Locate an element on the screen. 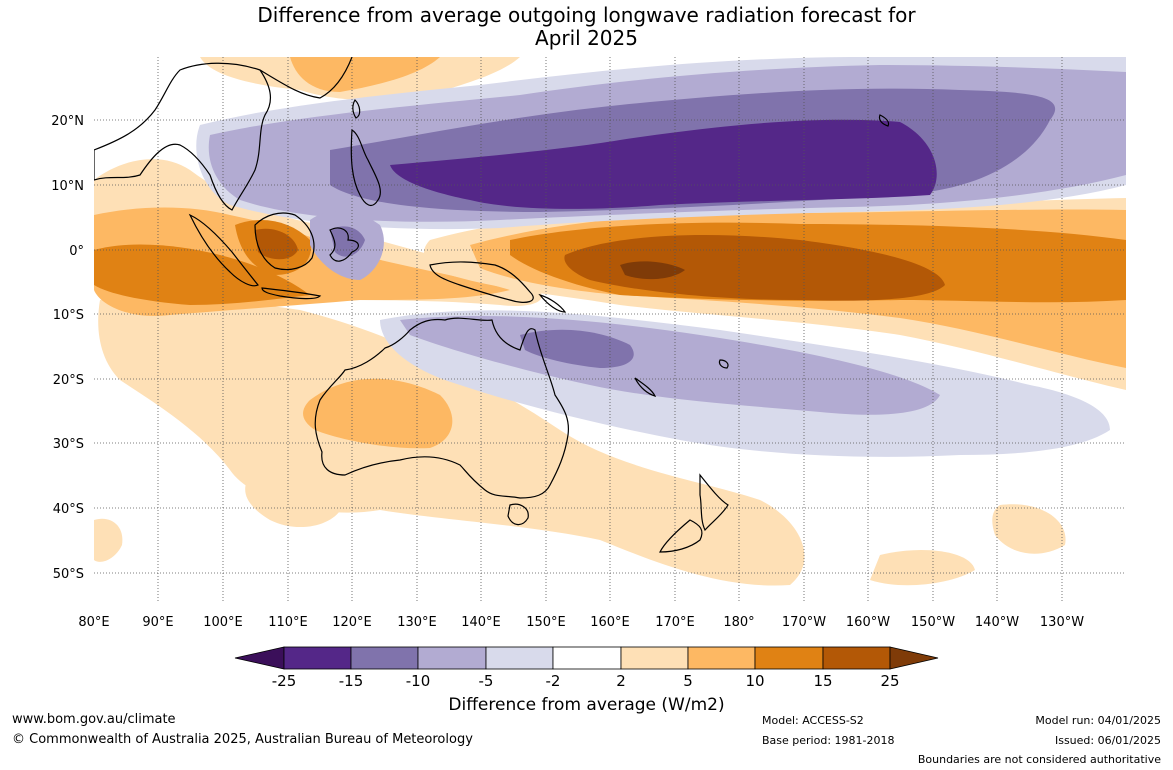 This screenshot has height=770, width=1173. map-title-line2: April 2025 is located at coordinates (586, 38).